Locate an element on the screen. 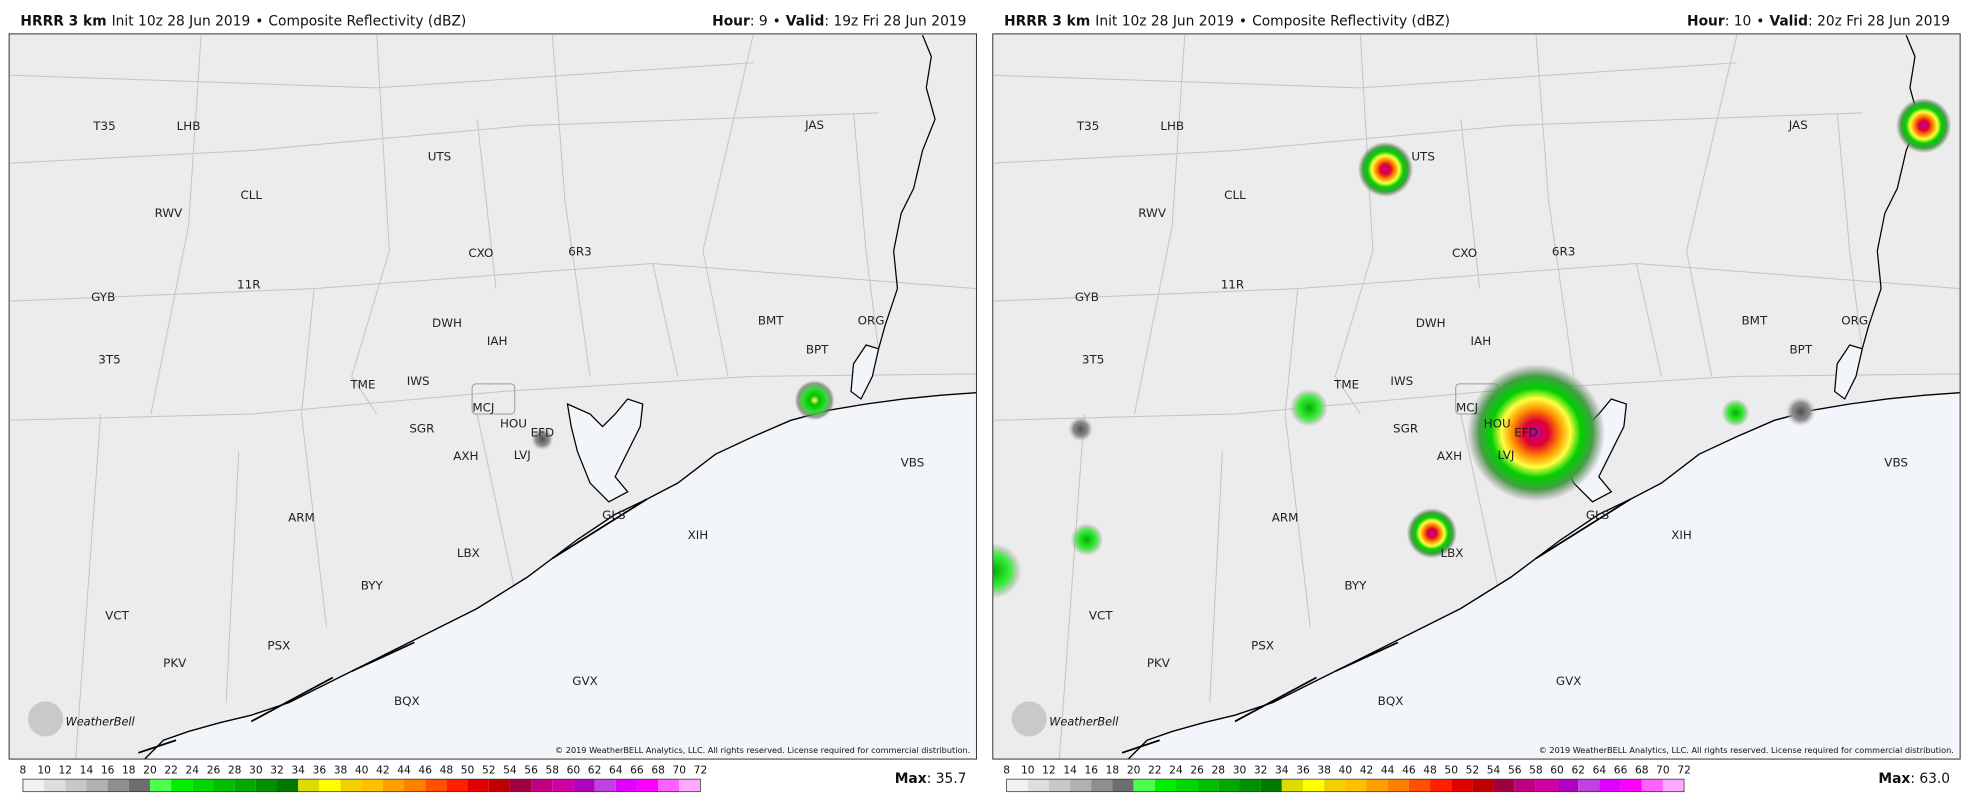  station-label: JAS is located at coordinates (814, 125).